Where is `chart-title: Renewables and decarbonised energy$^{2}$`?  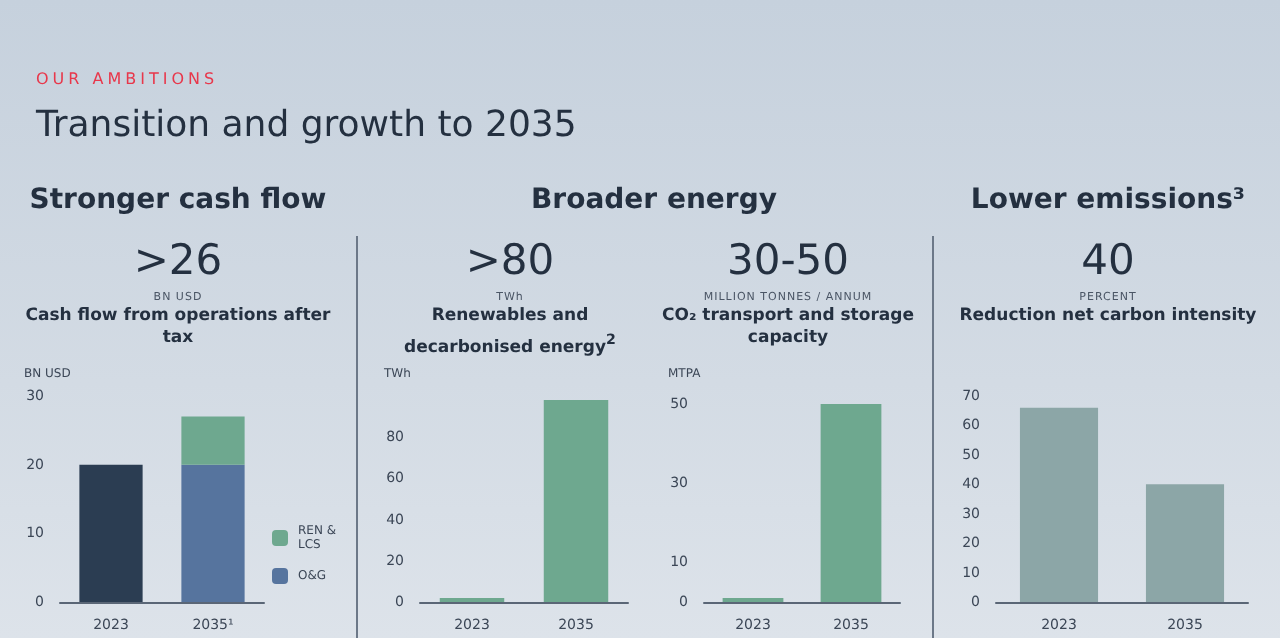 chart-title: Renewables and decarbonised energy$^{2}$ is located at coordinates (510, 333).